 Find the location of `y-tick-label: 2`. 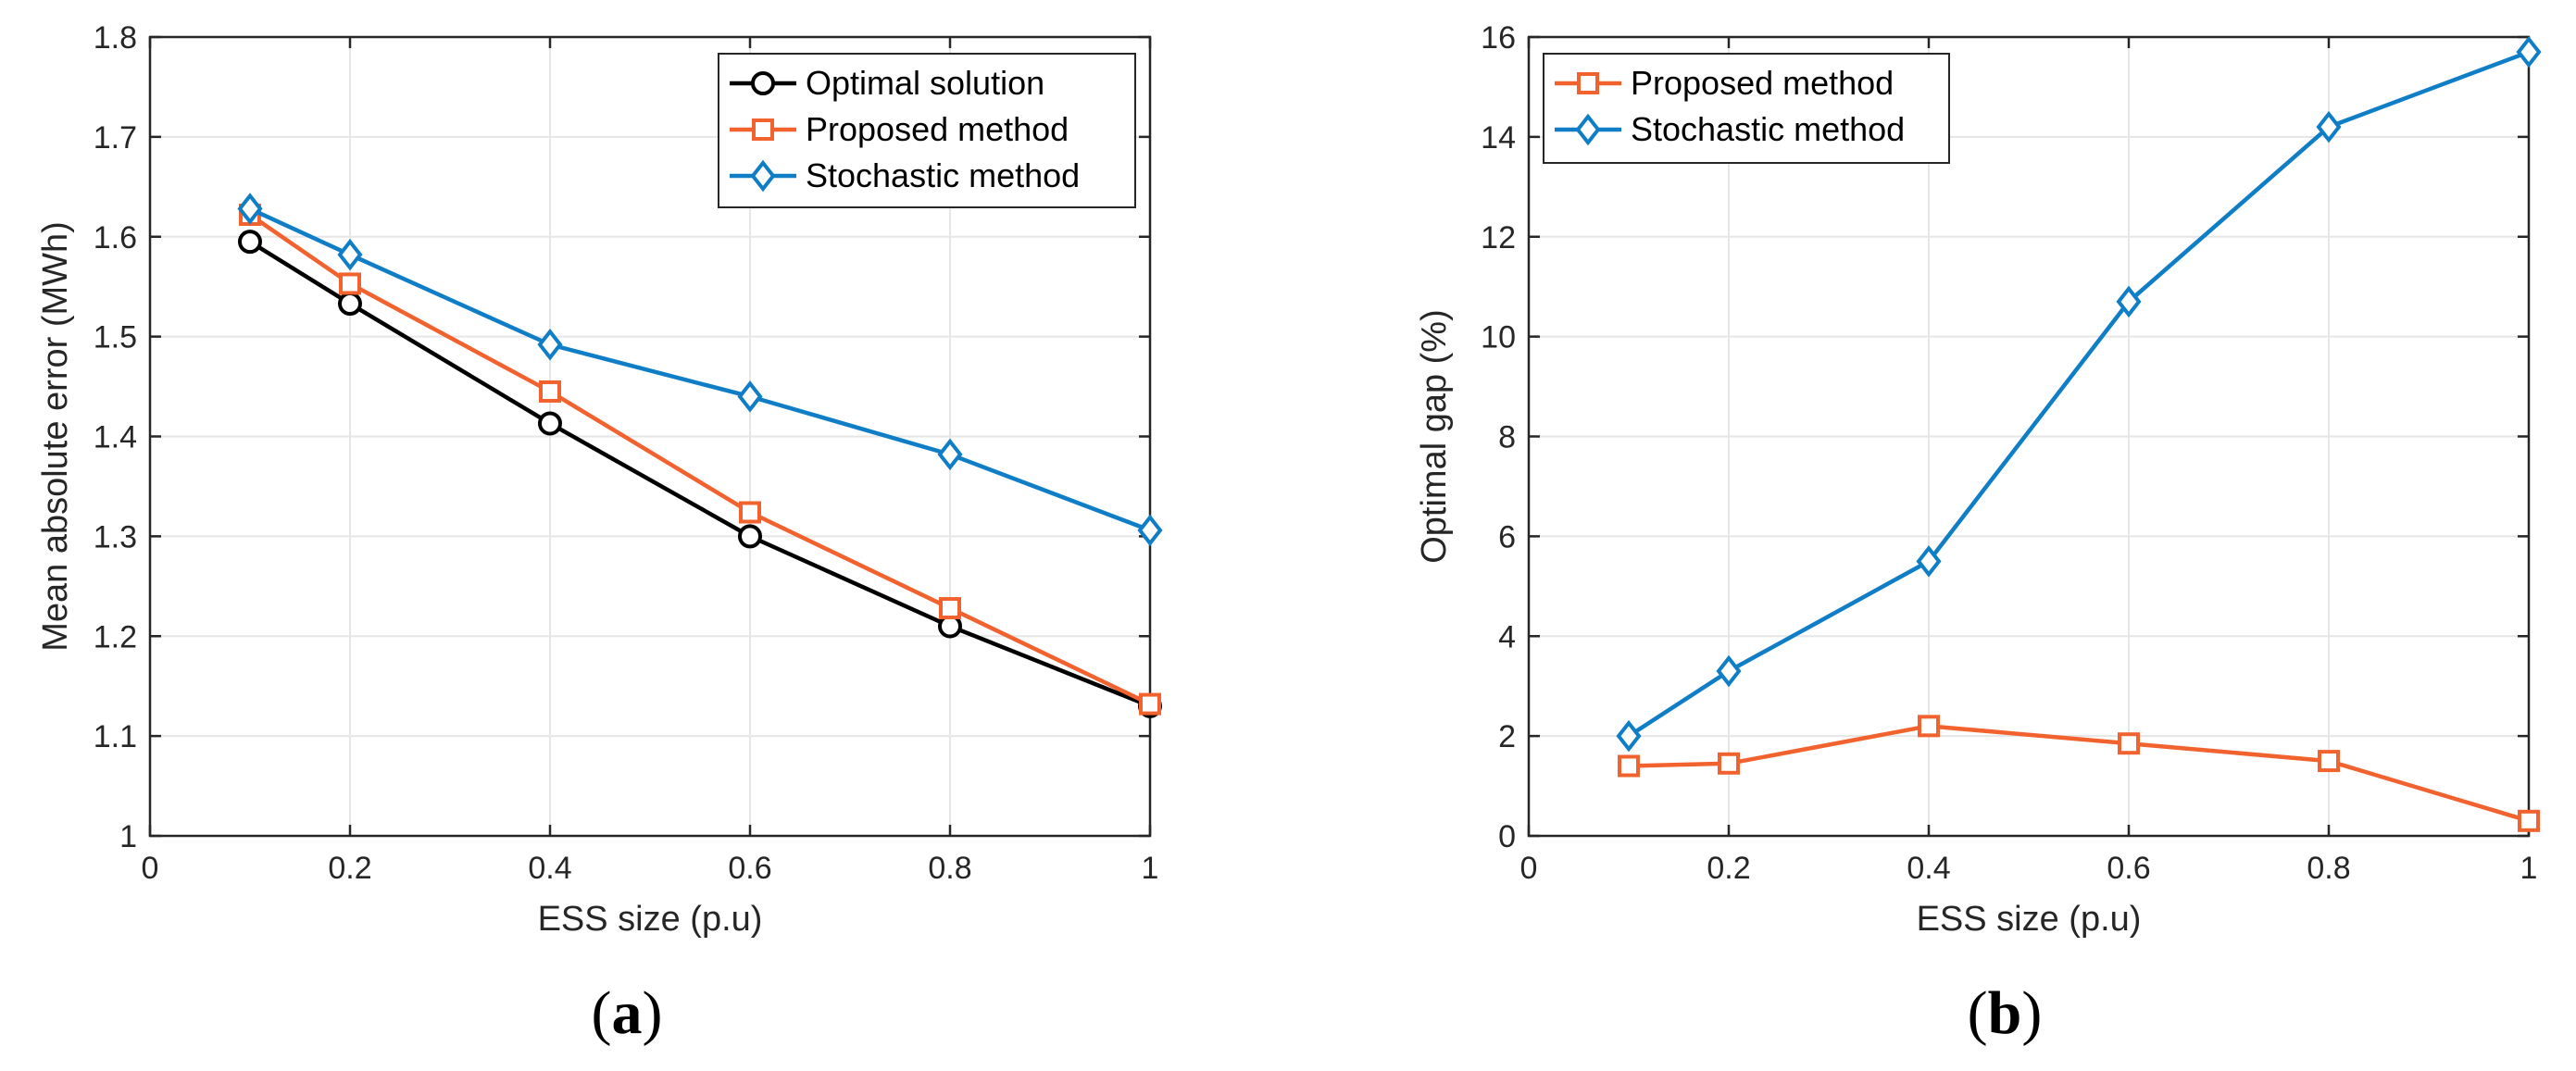

y-tick-label: 2 is located at coordinates (1507, 736).